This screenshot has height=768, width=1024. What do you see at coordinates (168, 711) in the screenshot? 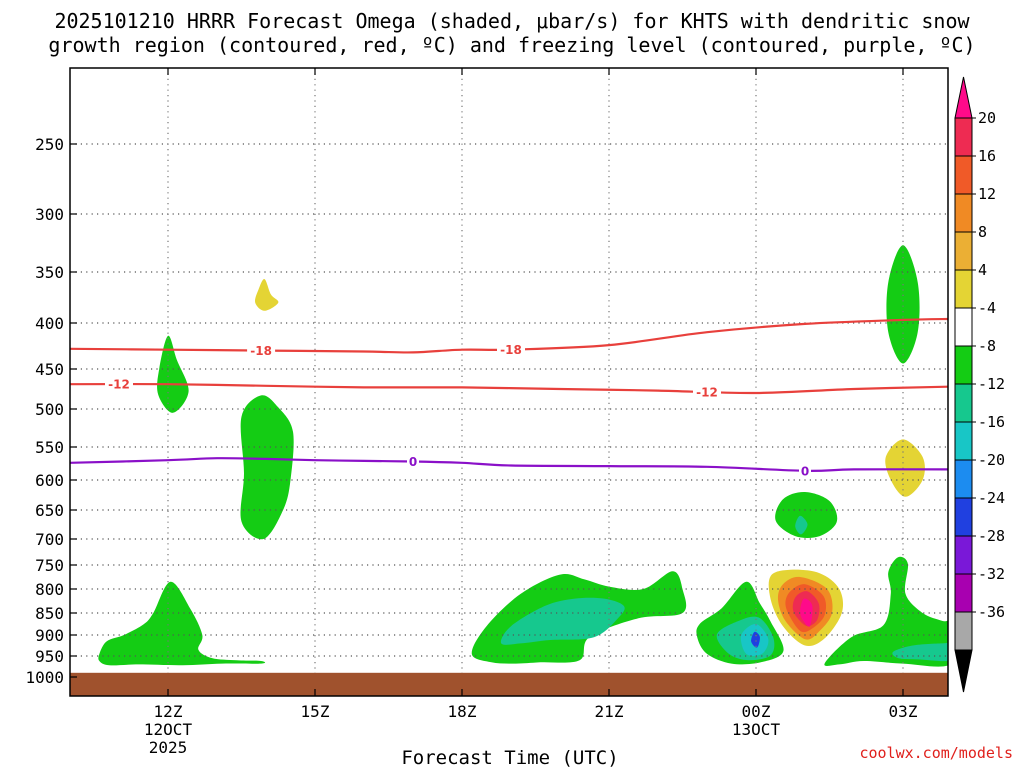
I see `x-tick-12Z-line0: 12Z` at bounding box center [168, 711].